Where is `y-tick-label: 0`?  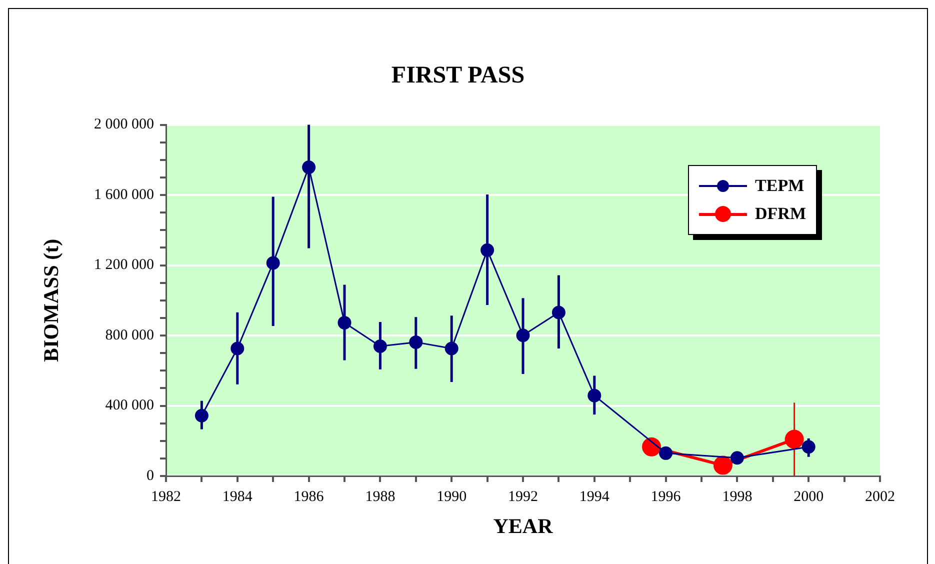
y-tick-label: 0 is located at coordinates (150, 476).